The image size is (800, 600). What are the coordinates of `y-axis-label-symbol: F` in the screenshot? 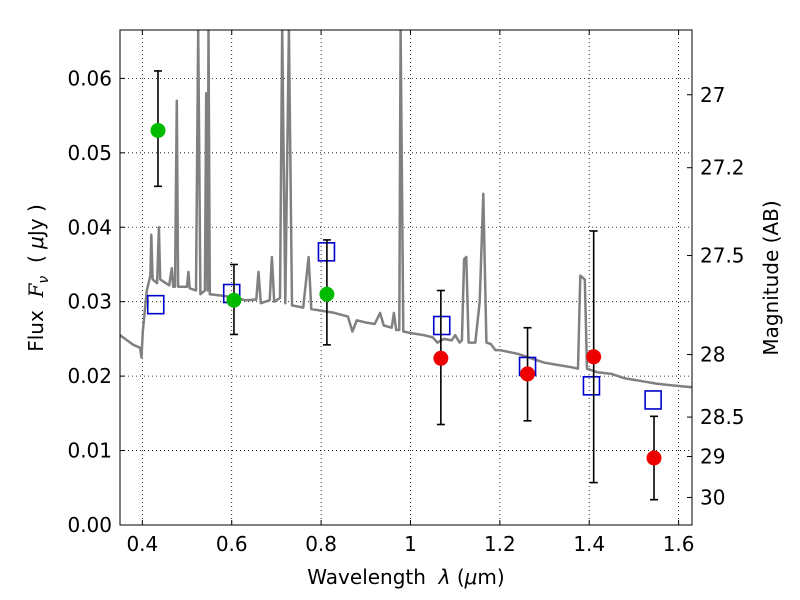 It's located at (36, 290).